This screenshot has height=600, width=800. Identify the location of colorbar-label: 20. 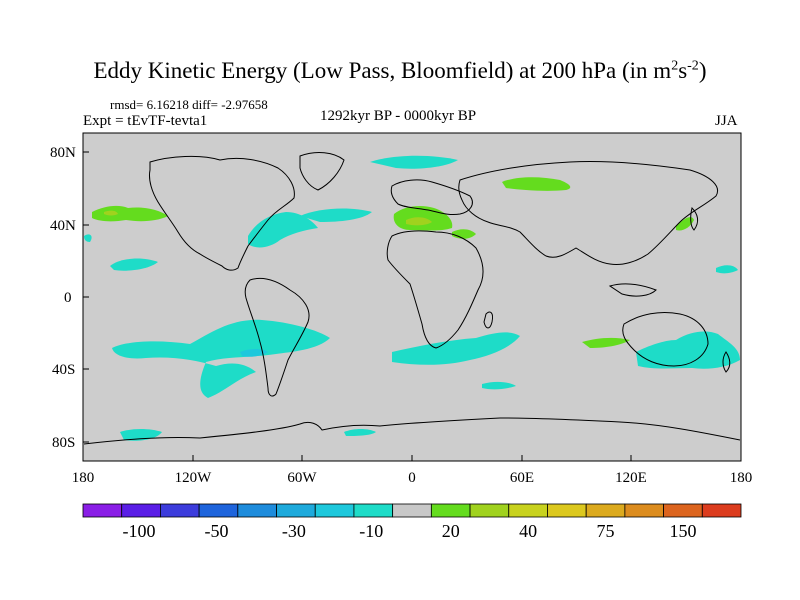
(451, 531).